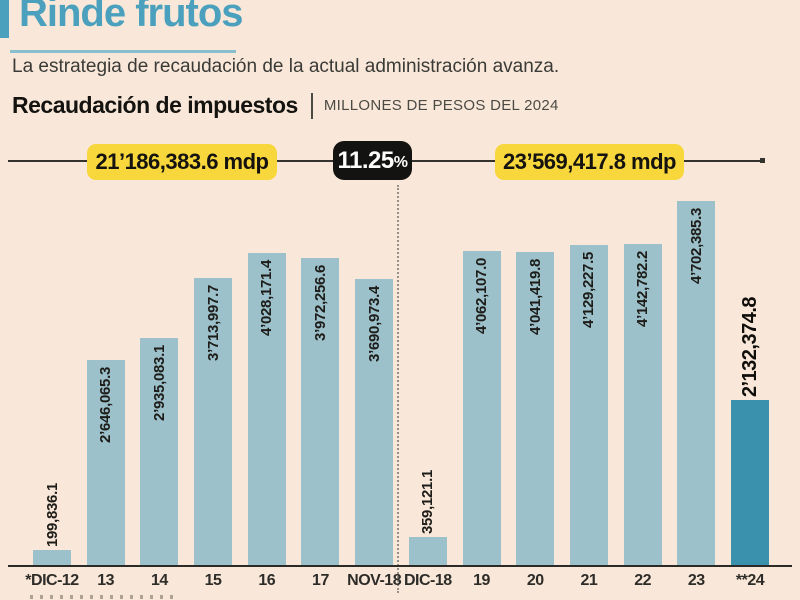  I want to click on x-tick-13: 13, so click(106, 580).